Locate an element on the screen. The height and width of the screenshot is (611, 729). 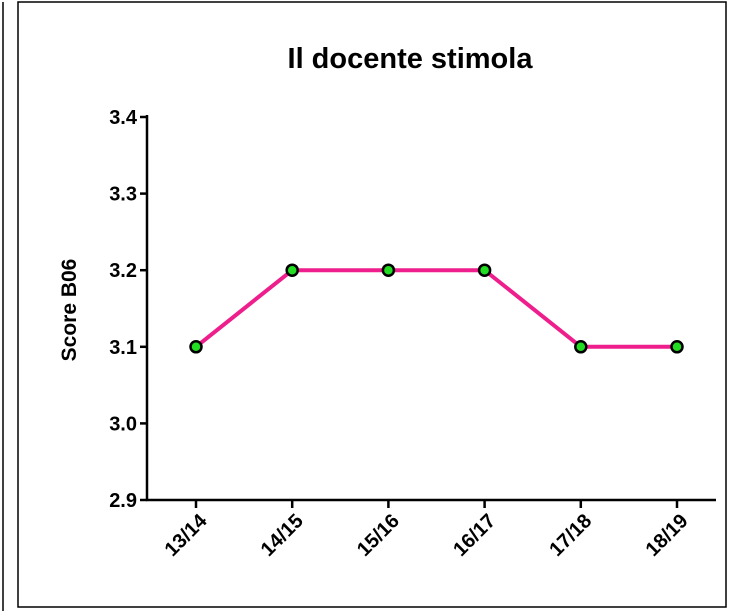
x-tick-label: 18/19 is located at coordinates (667, 535).